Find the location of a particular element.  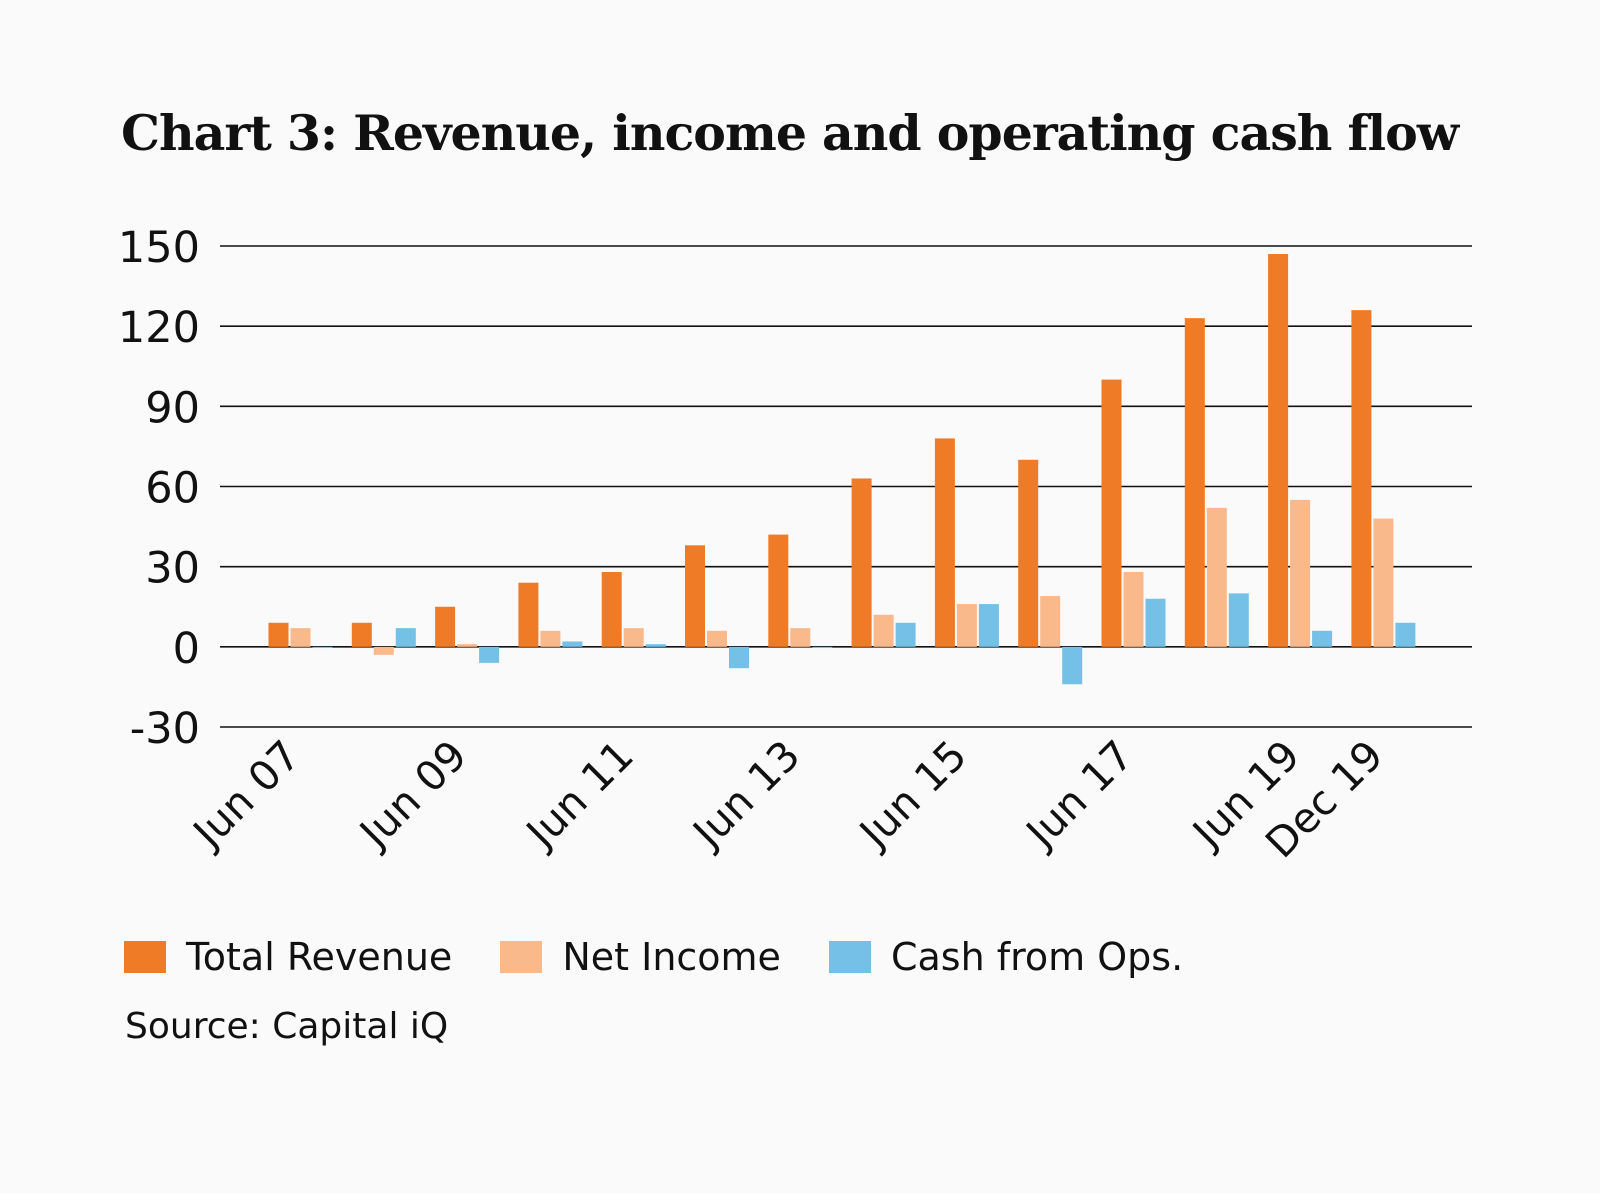

x-tick-label: Jun 17 is located at coordinates (1078, 794).